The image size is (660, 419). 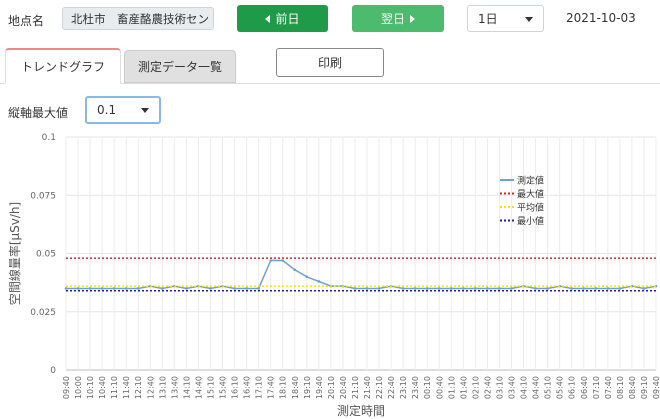 I want to click on x-tick-label: 08:10, so click(x=620, y=387).